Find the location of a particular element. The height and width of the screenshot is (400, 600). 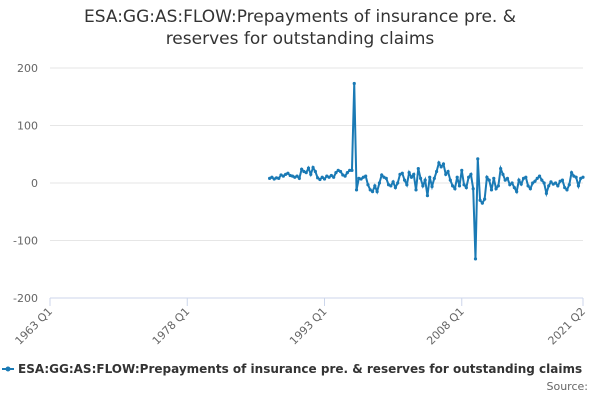

y-tick-label: 100 is located at coordinates (27, 126).